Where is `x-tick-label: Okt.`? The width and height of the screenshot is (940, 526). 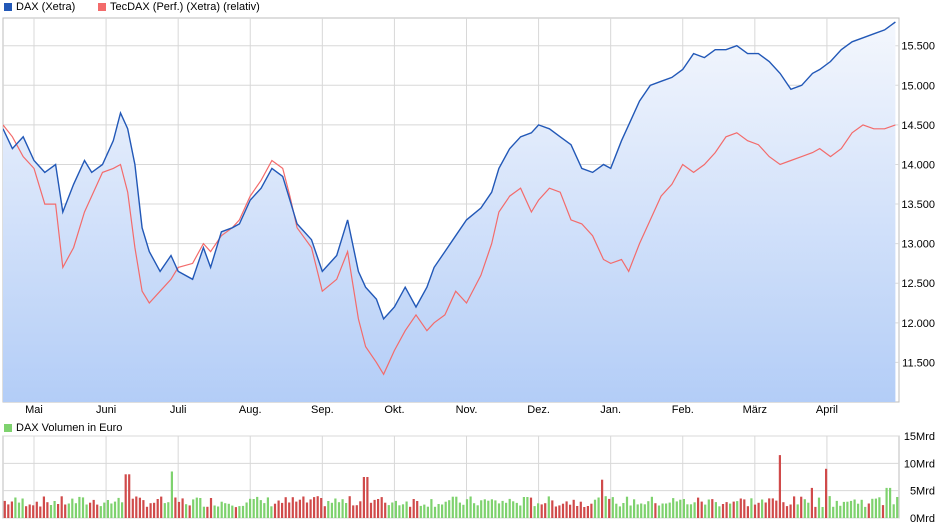 x-tick-label: Okt. is located at coordinates (394, 410).